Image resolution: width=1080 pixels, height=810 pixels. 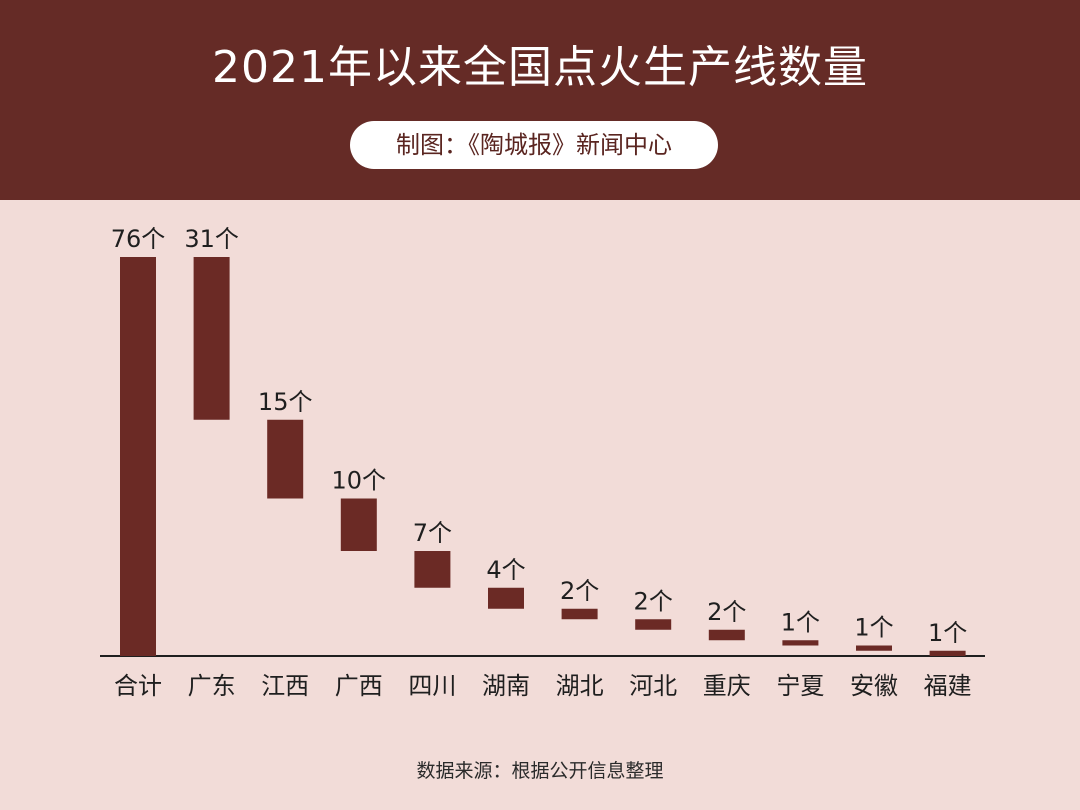 I want to click on x-tick-label: 合计, so click(x=138, y=686).